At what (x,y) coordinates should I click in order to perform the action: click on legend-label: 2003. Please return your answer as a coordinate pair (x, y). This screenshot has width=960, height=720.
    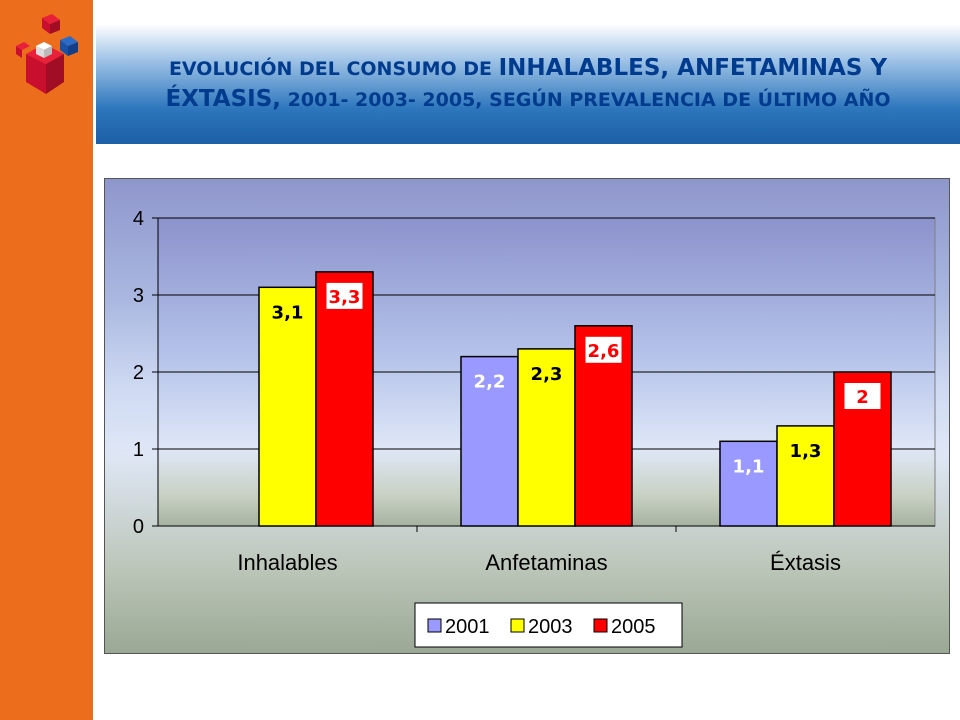
    Looking at the image, I should click on (550, 627).